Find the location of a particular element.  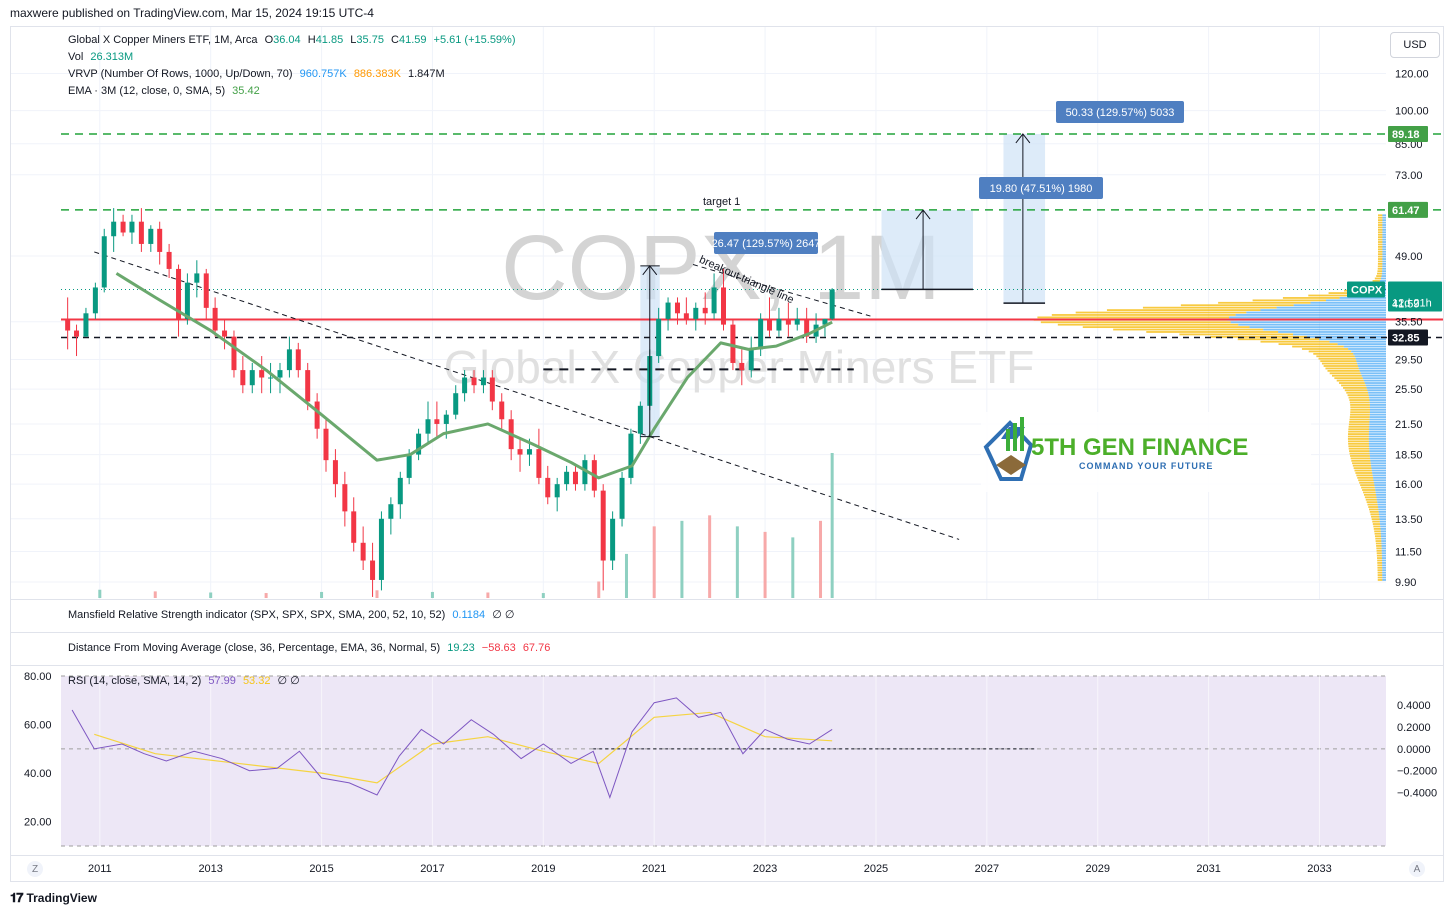

rsi-left-tick: 60.00 is located at coordinates (38, 726).